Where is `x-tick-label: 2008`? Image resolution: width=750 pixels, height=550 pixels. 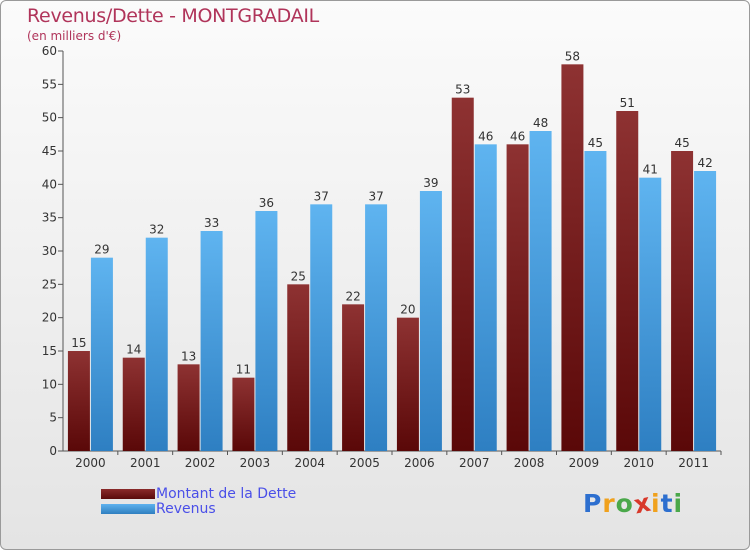 x-tick-label: 2008 is located at coordinates (529, 463).